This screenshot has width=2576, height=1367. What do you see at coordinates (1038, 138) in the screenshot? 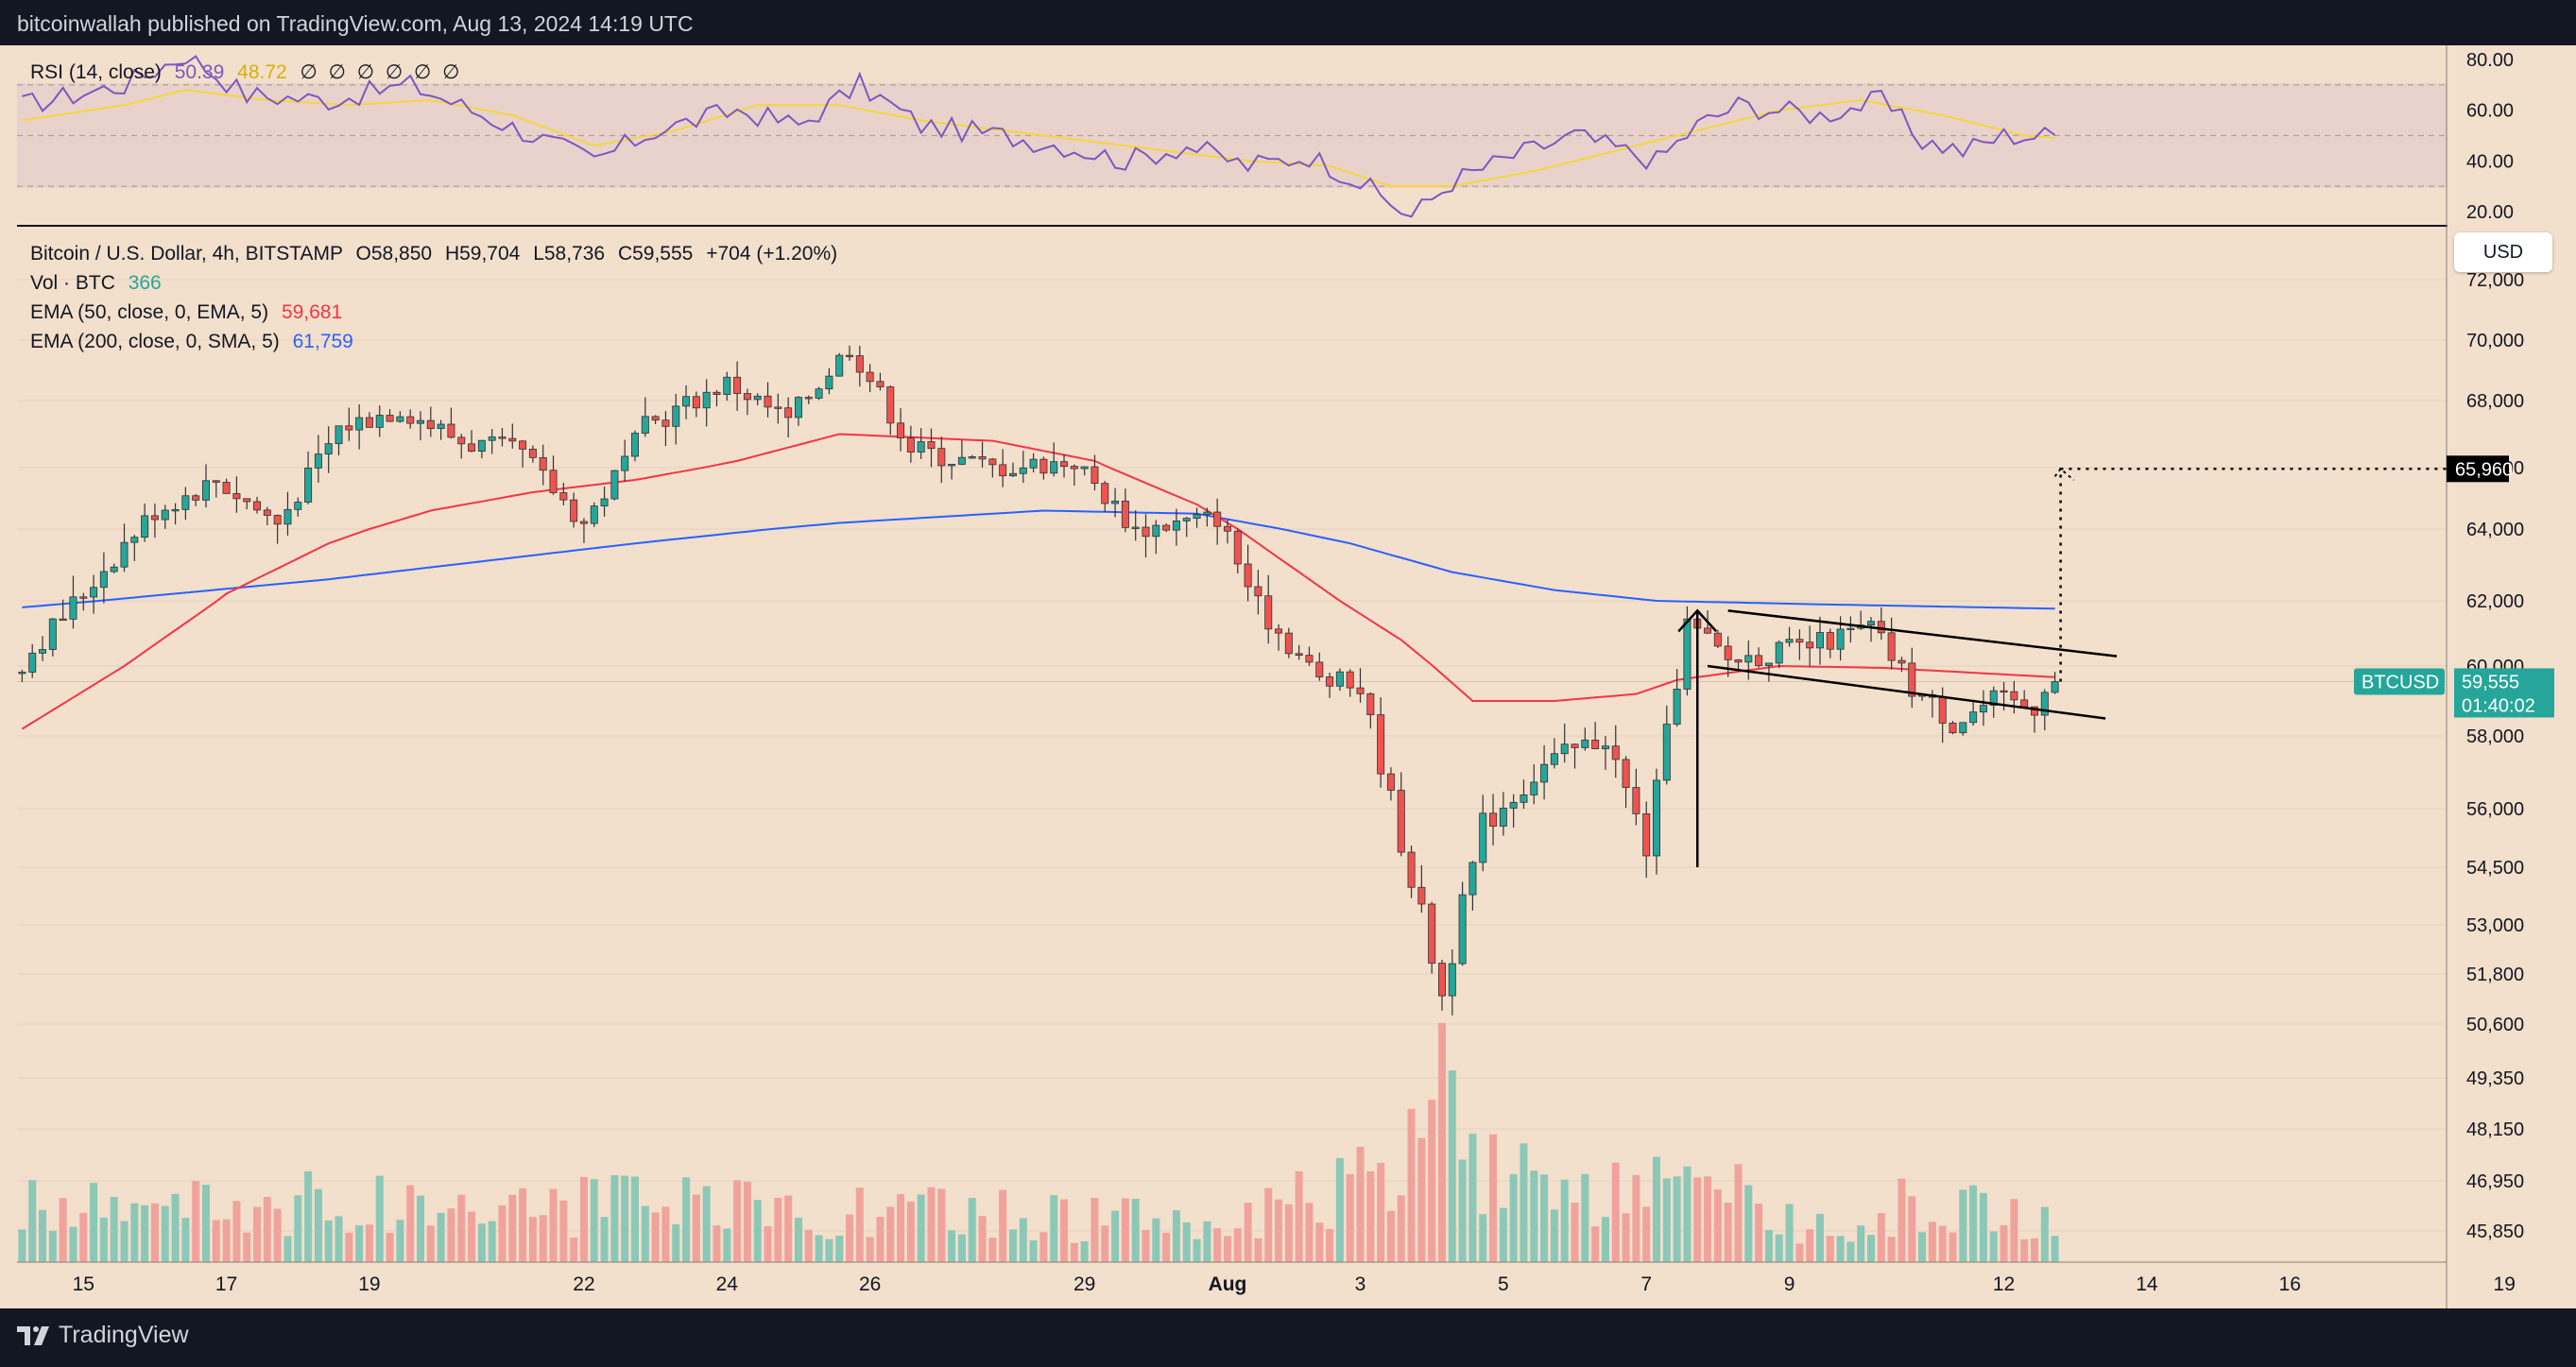
I see `rsi-ma-line` at bounding box center [1038, 138].